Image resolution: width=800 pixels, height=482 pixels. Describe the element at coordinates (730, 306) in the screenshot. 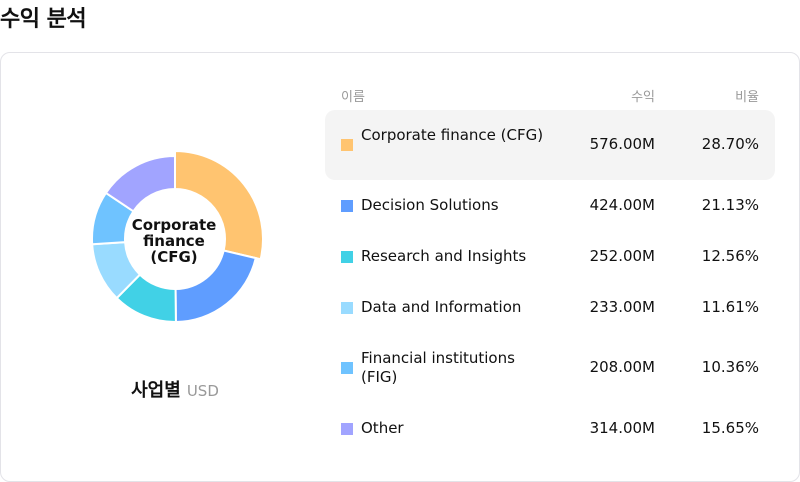

I see `row-ratio: 11.61%` at that location.